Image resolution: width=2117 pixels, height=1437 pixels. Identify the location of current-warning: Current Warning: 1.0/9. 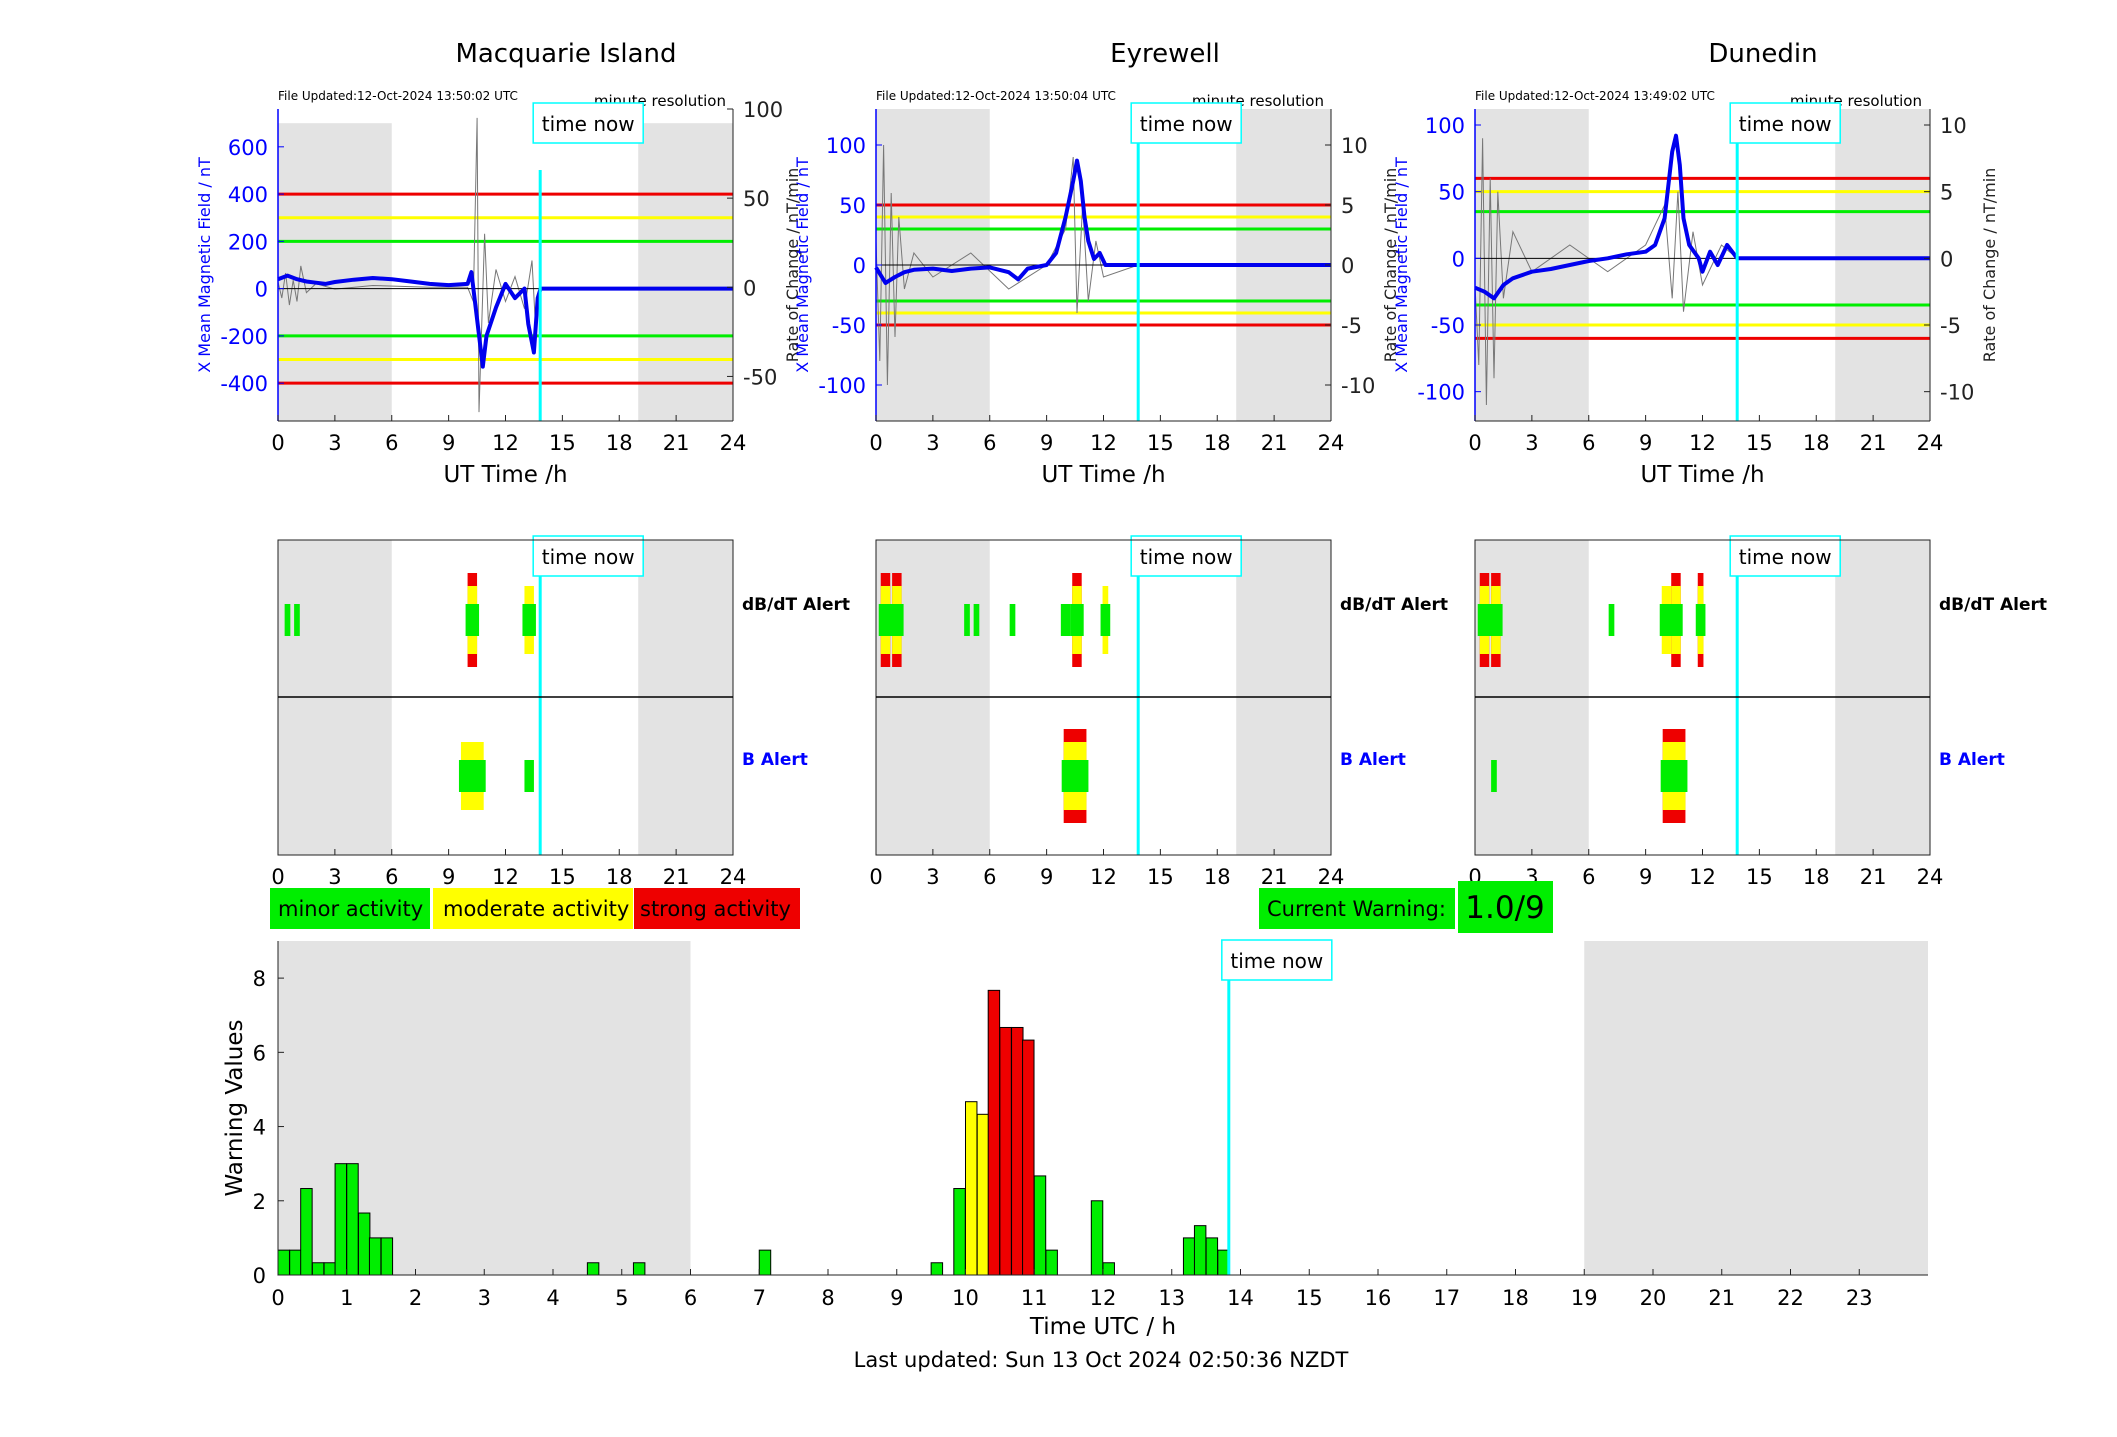
(1406, 907).